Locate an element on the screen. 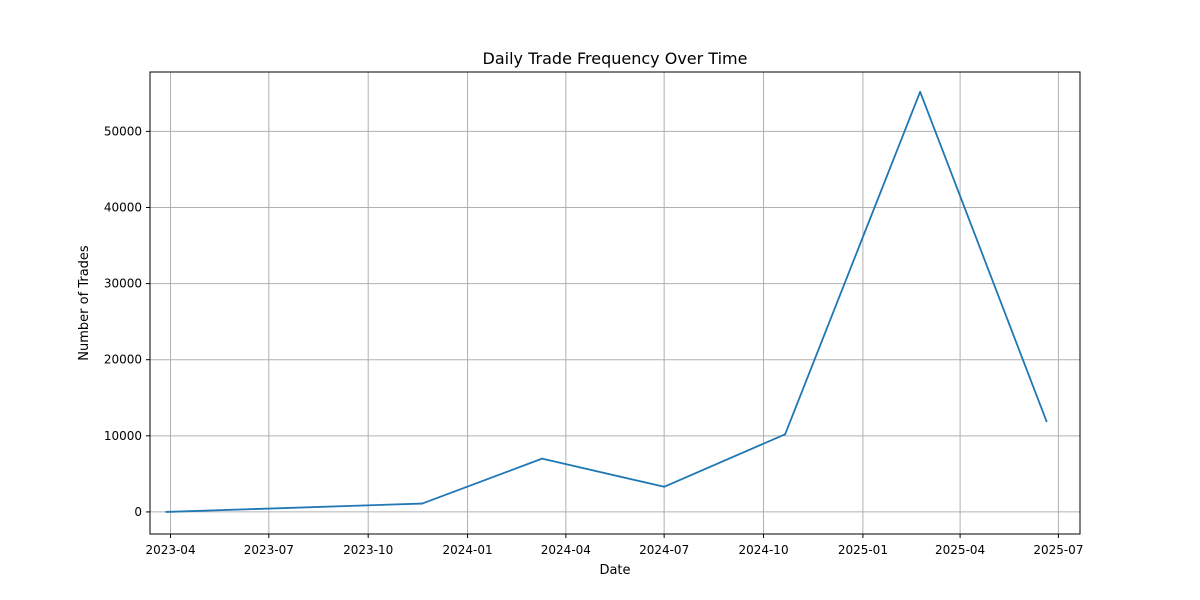 This screenshot has height=600, width=1200. y-tick-label: 20000 is located at coordinates (123, 360).